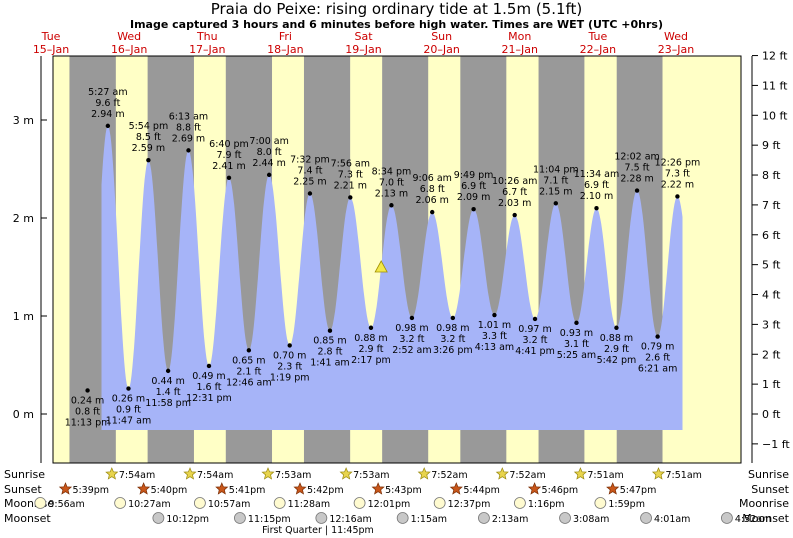 This screenshot has height=538, width=793. Describe the element at coordinates (188, 127) in the screenshot. I see `tide-label: 8.8 ft` at that location.